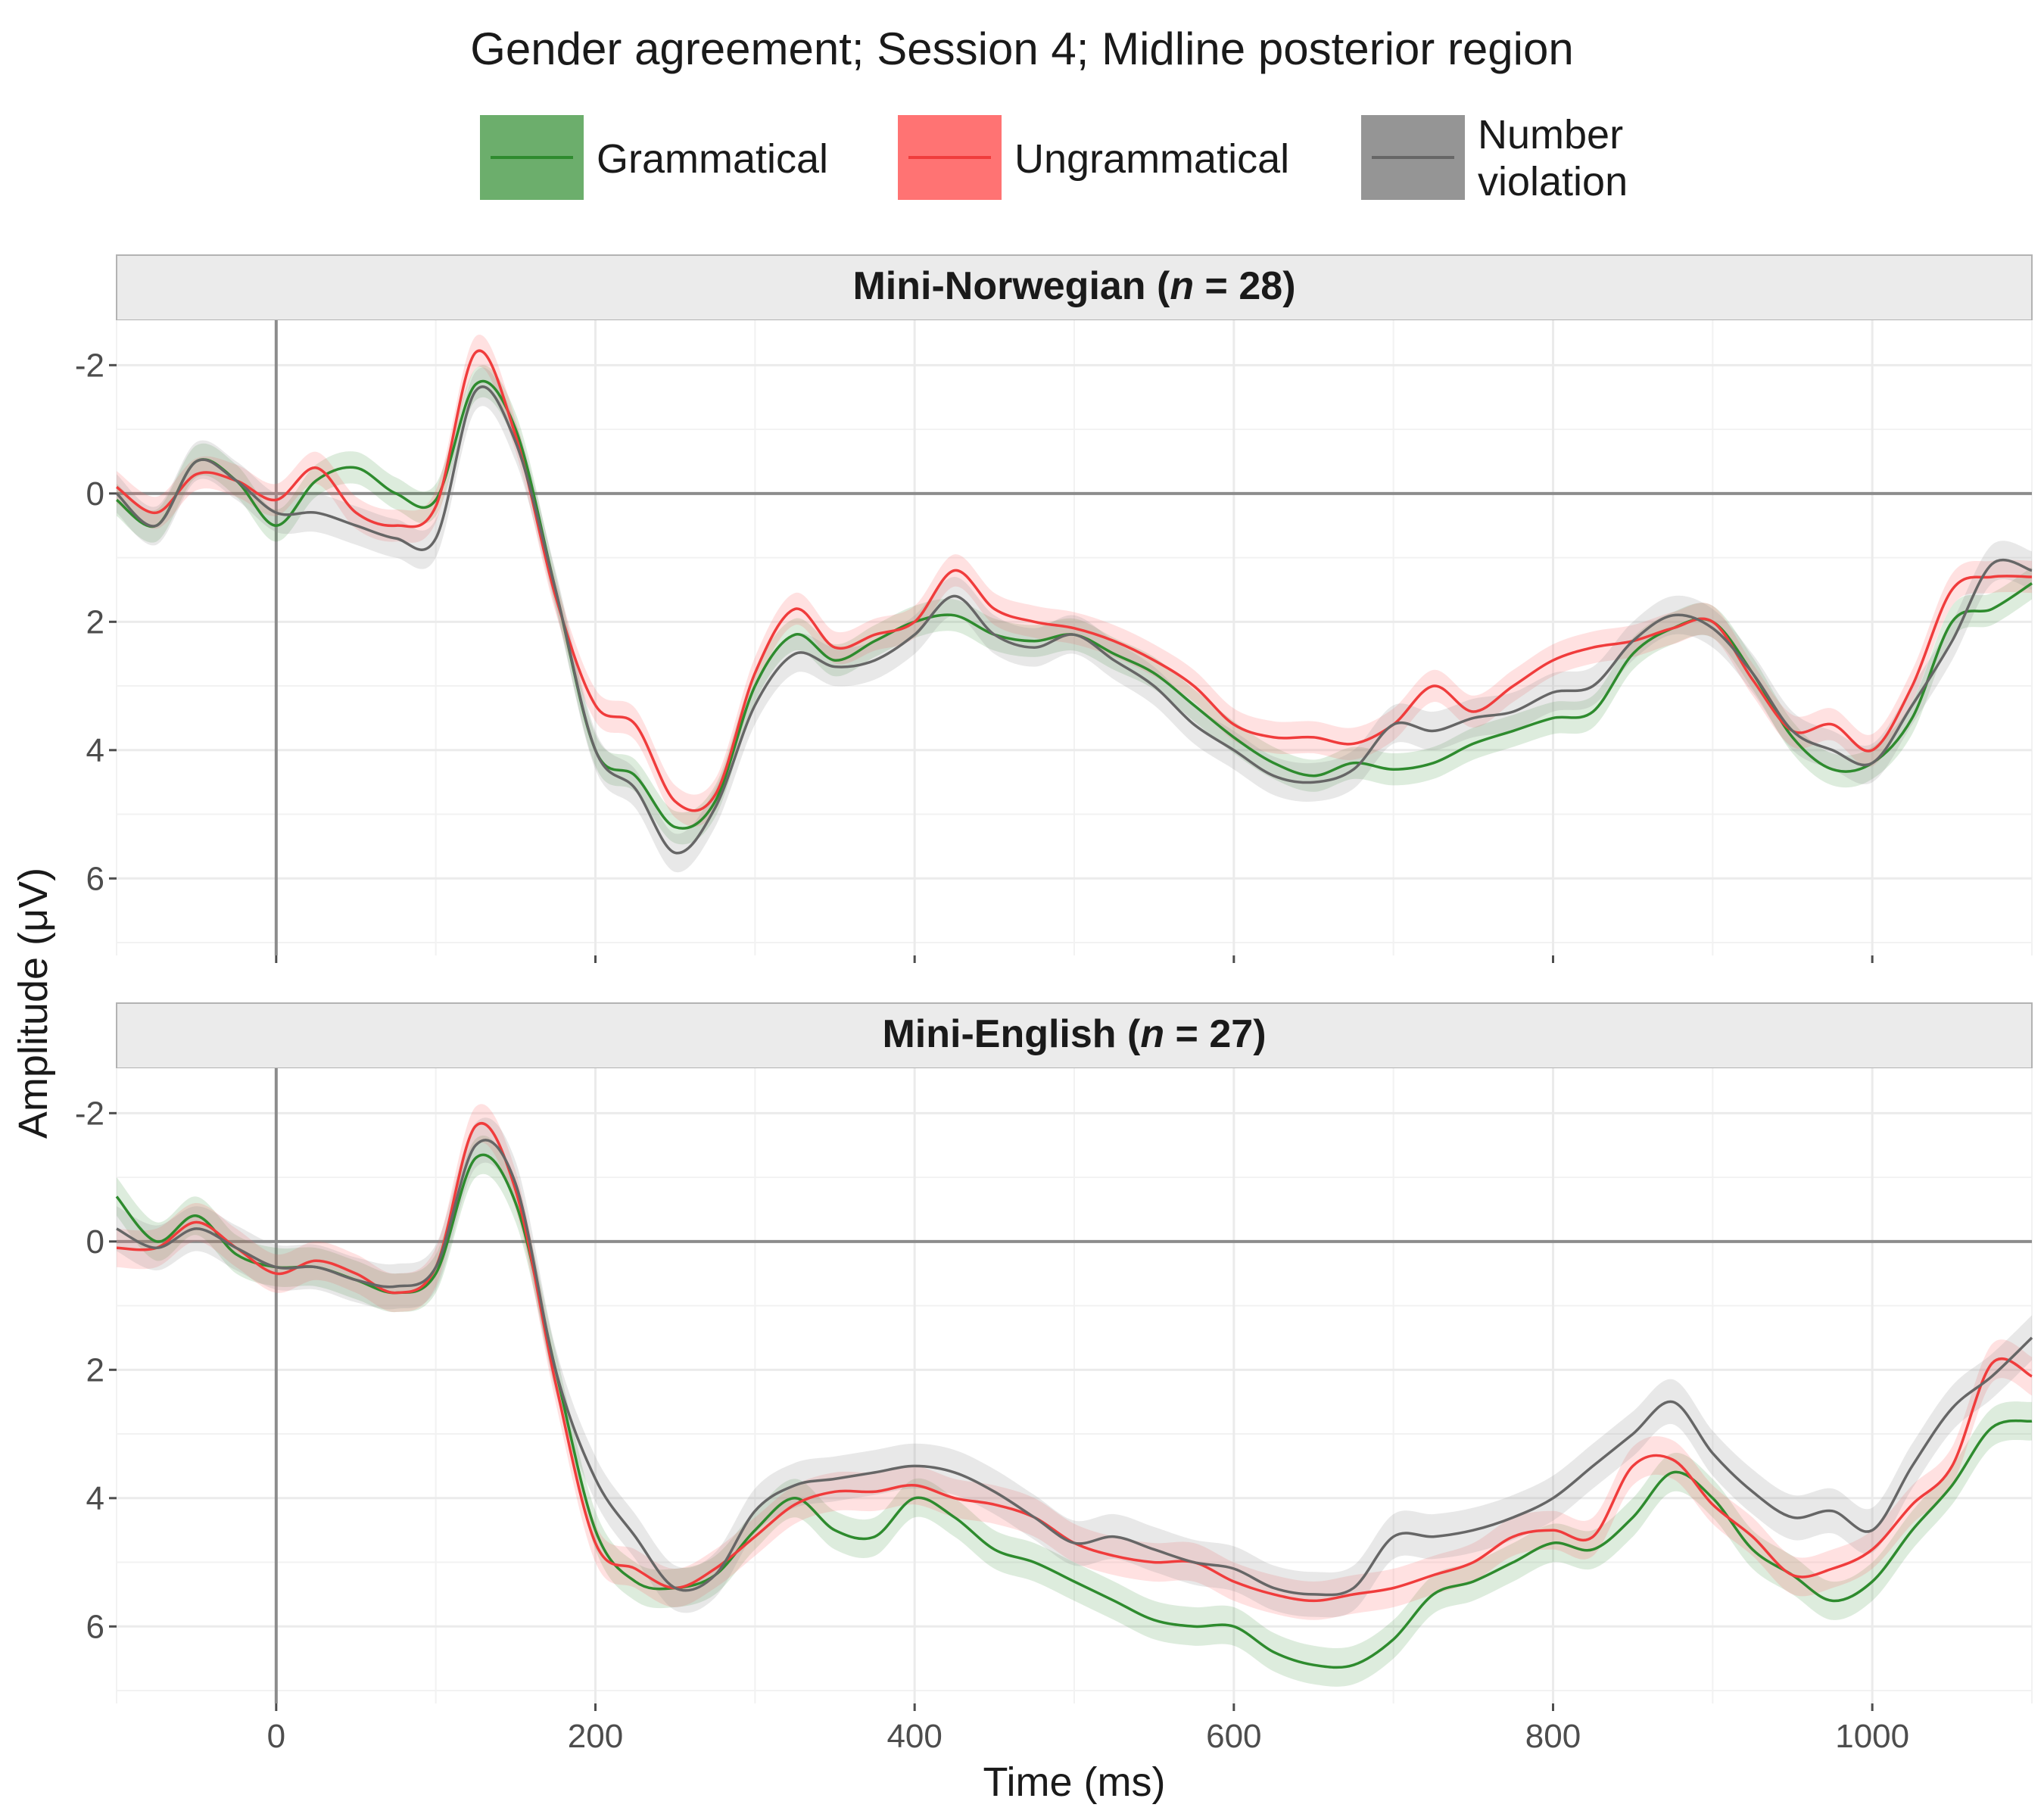 This screenshot has width=2044, height=1817. What do you see at coordinates (1074, 1782) in the screenshot?
I see `x-axis-label: Time (ms)` at bounding box center [1074, 1782].